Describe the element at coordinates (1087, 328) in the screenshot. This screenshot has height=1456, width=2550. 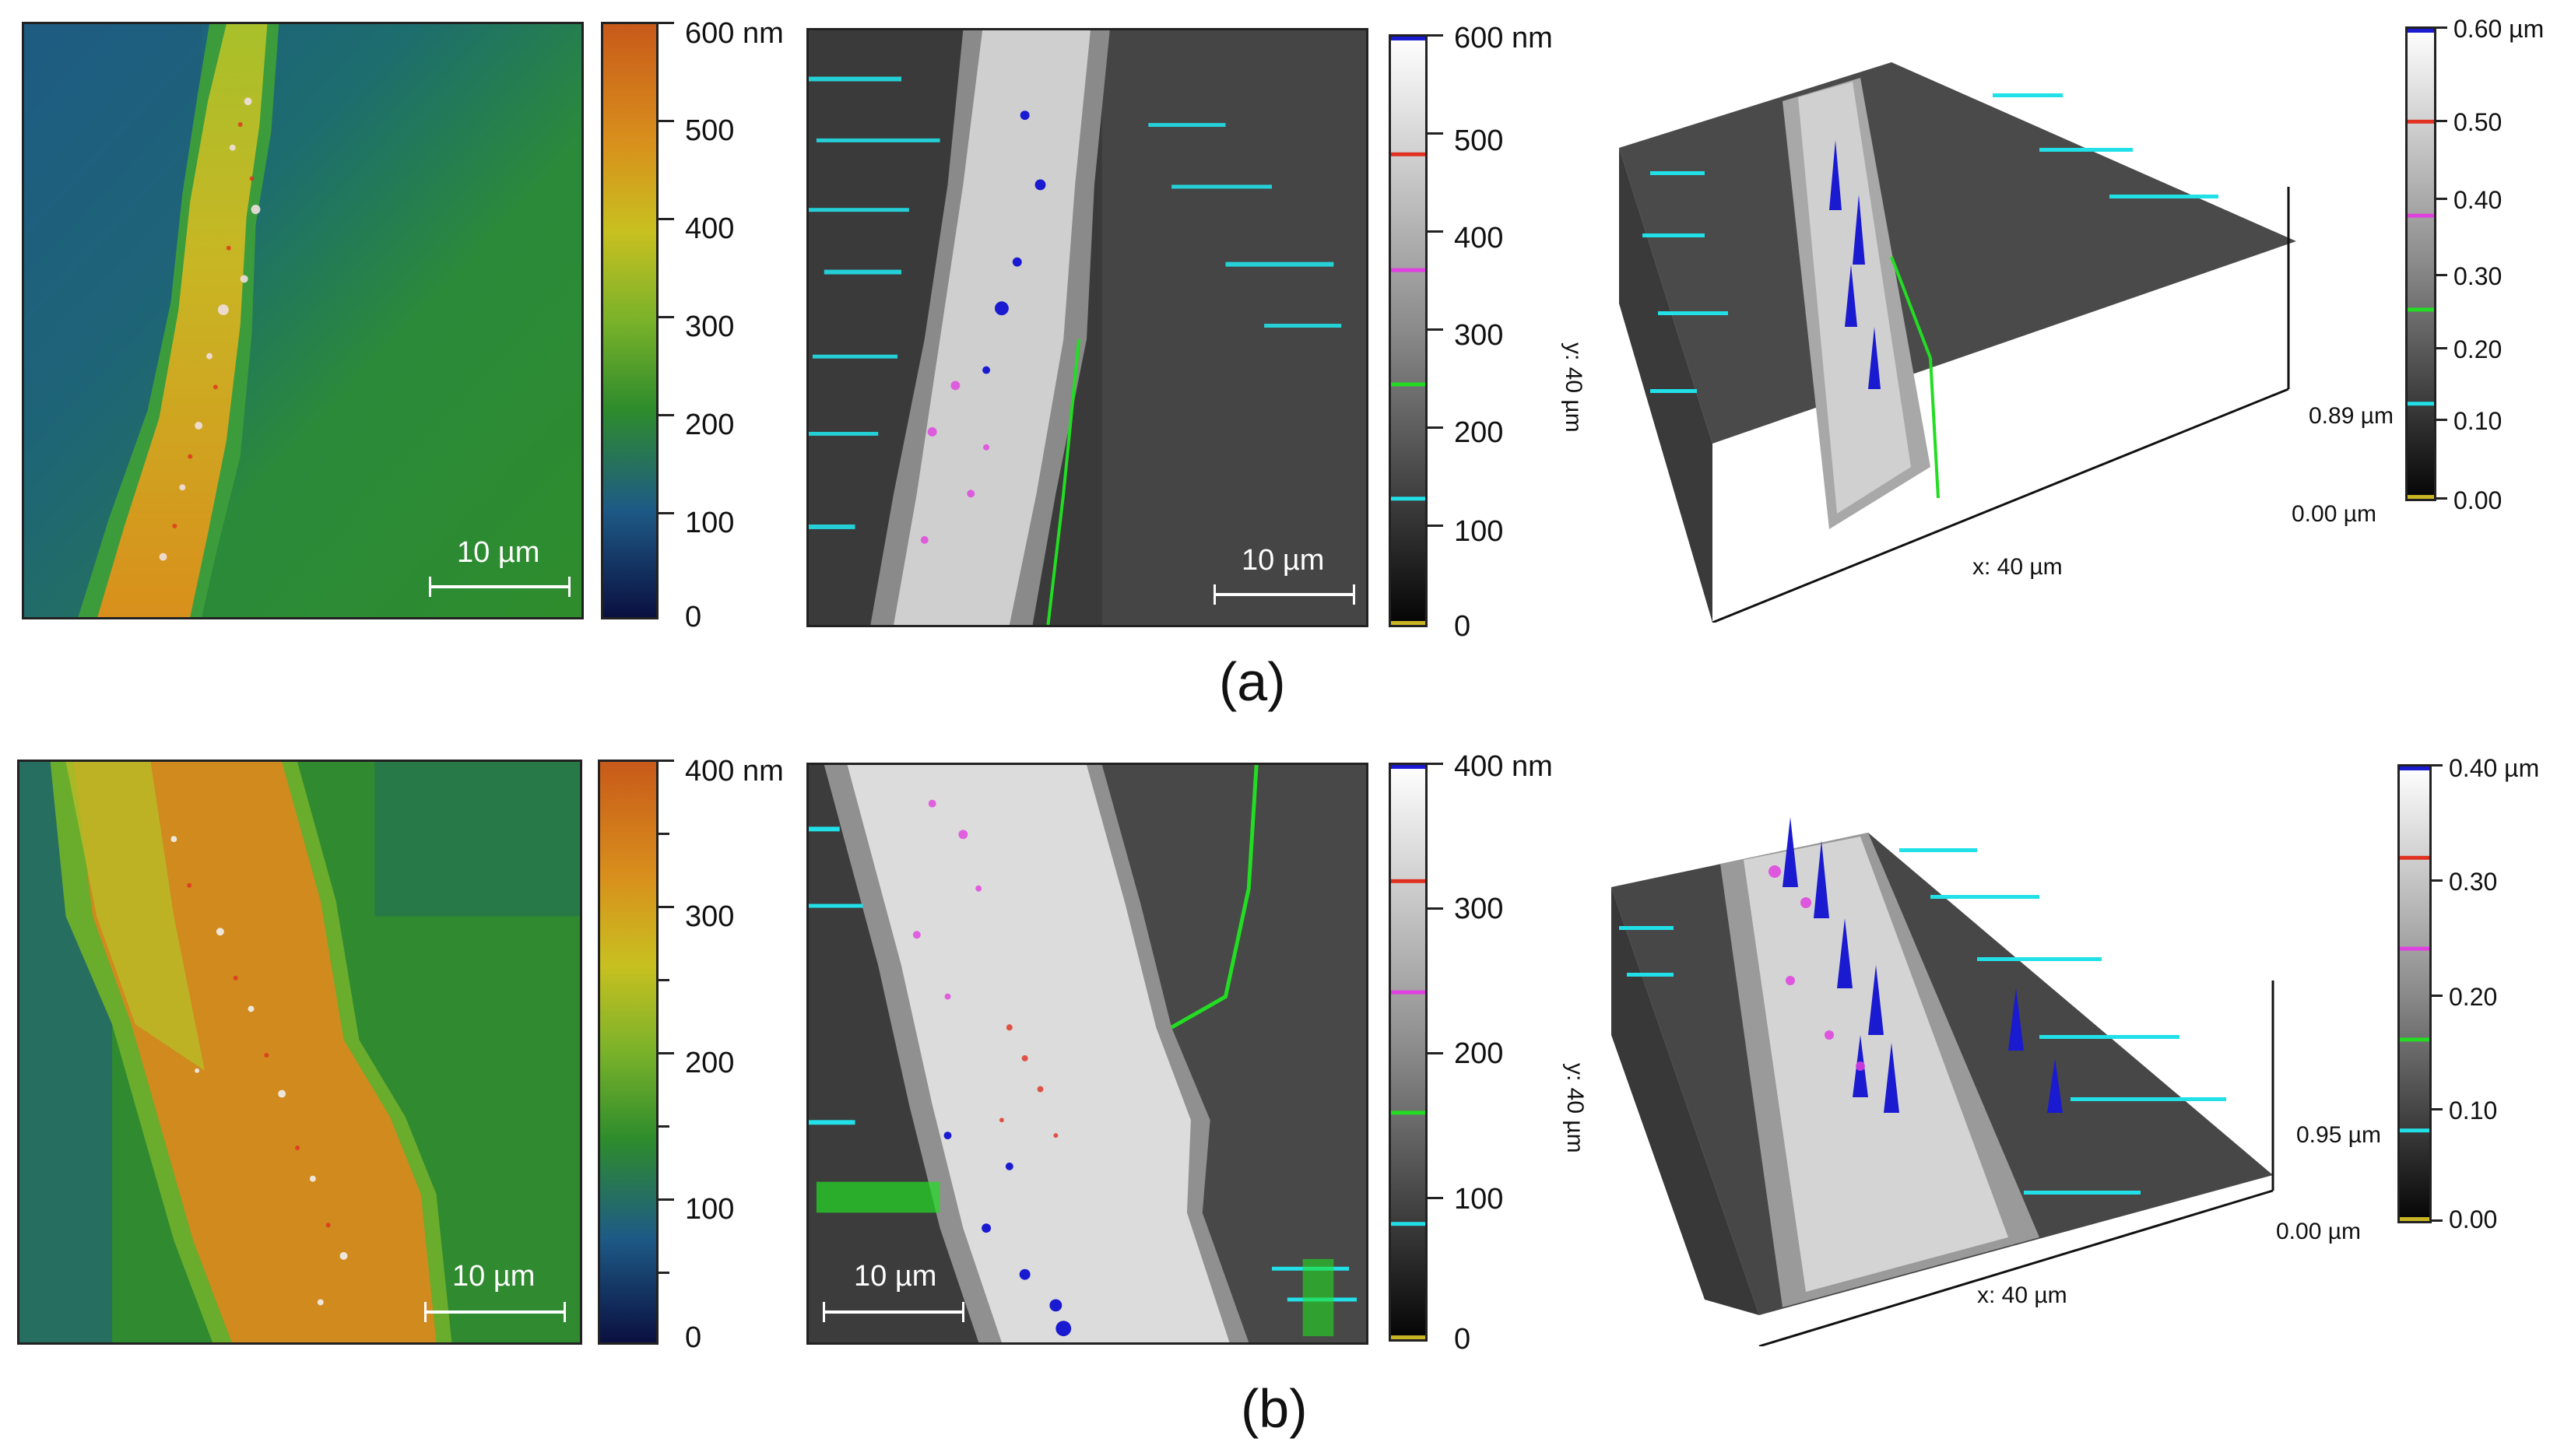
I see `panel-a-threshold-map: 10 µm` at that location.